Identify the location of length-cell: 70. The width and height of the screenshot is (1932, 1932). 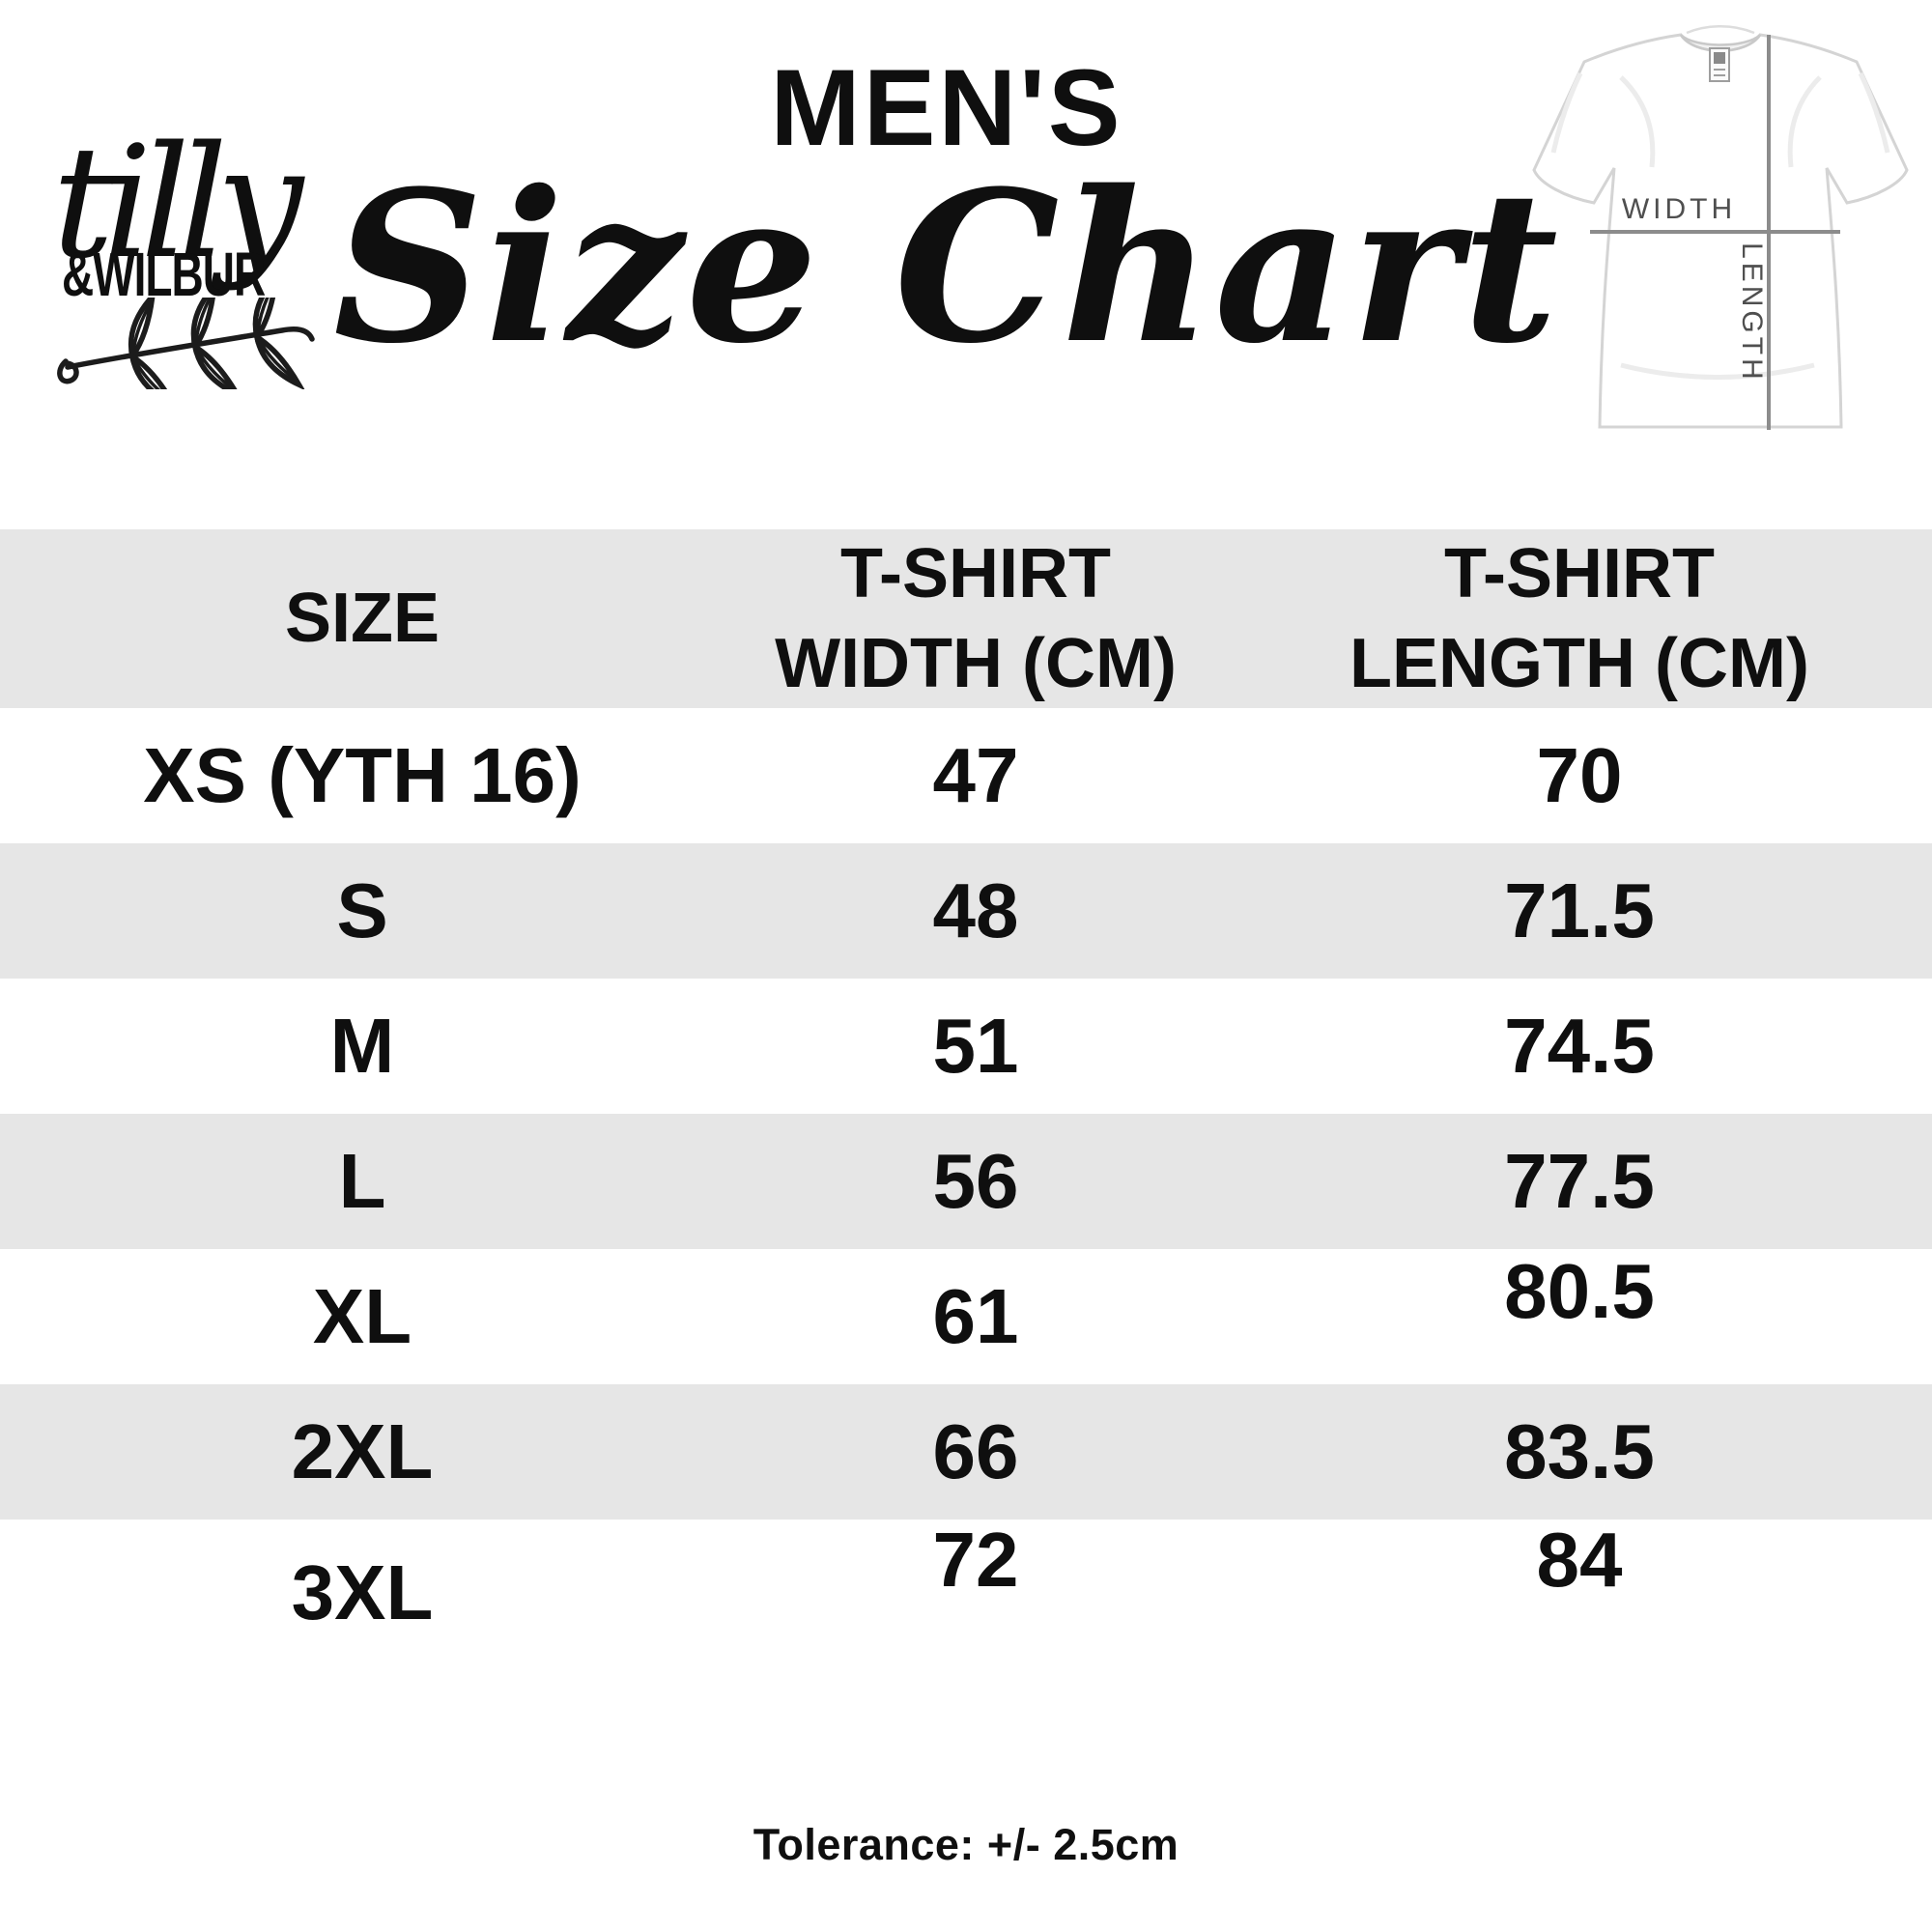
(1579, 775).